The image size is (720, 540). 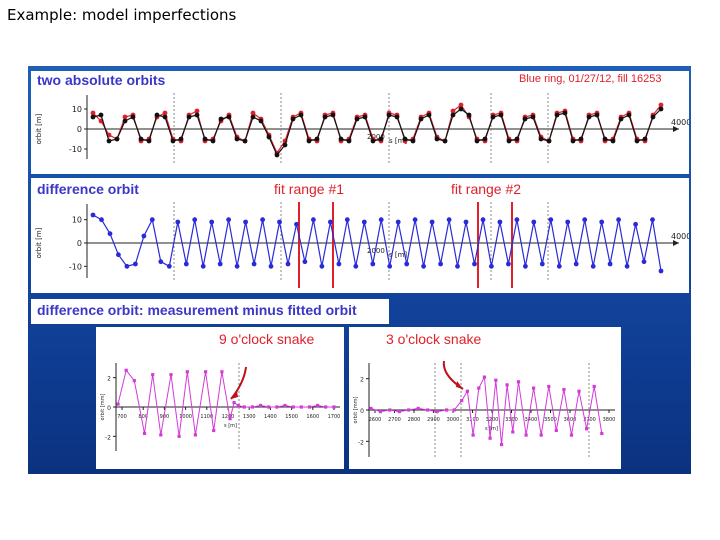 I want to click on x-tick-label: 1100, so click(x=206, y=417).